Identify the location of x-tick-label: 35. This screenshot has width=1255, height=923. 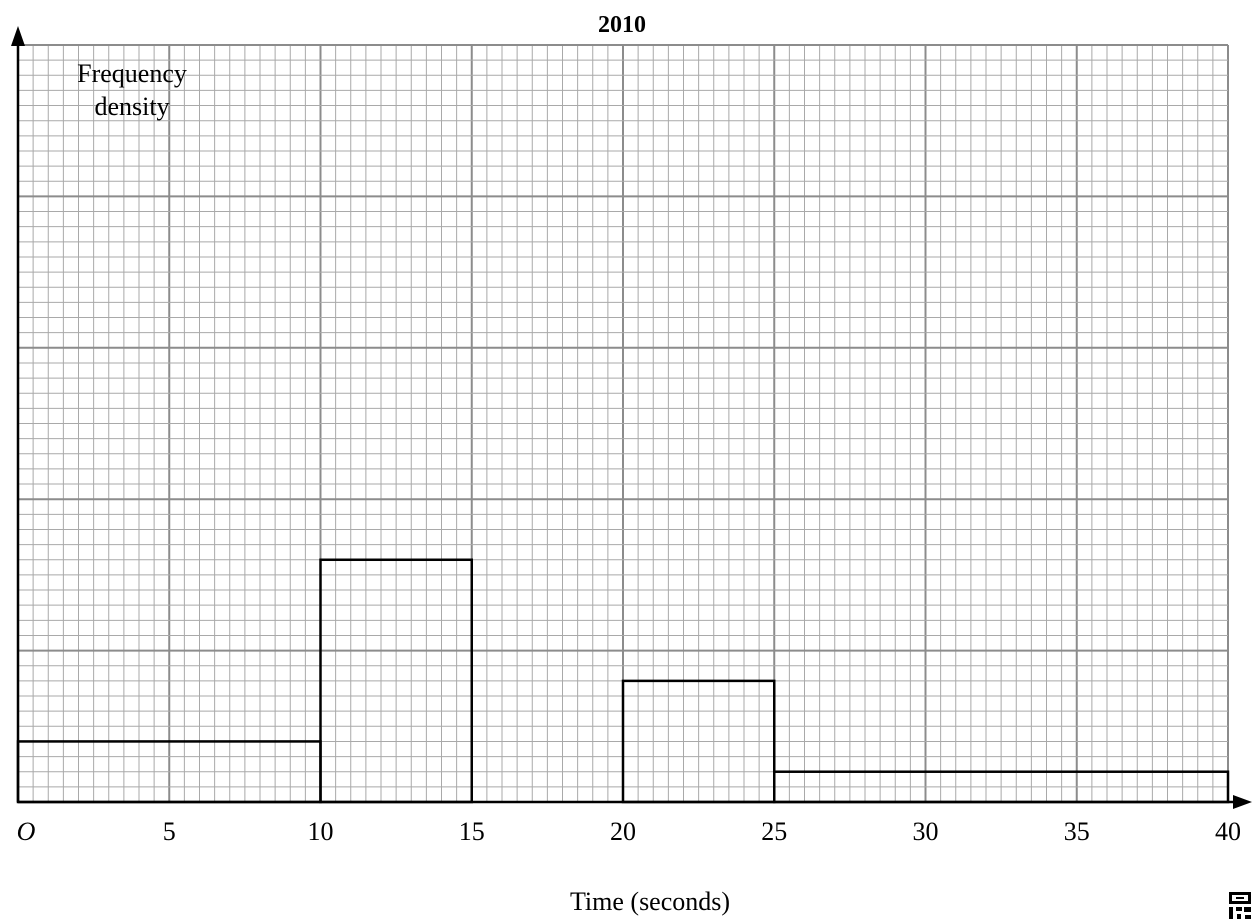
(1077, 831).